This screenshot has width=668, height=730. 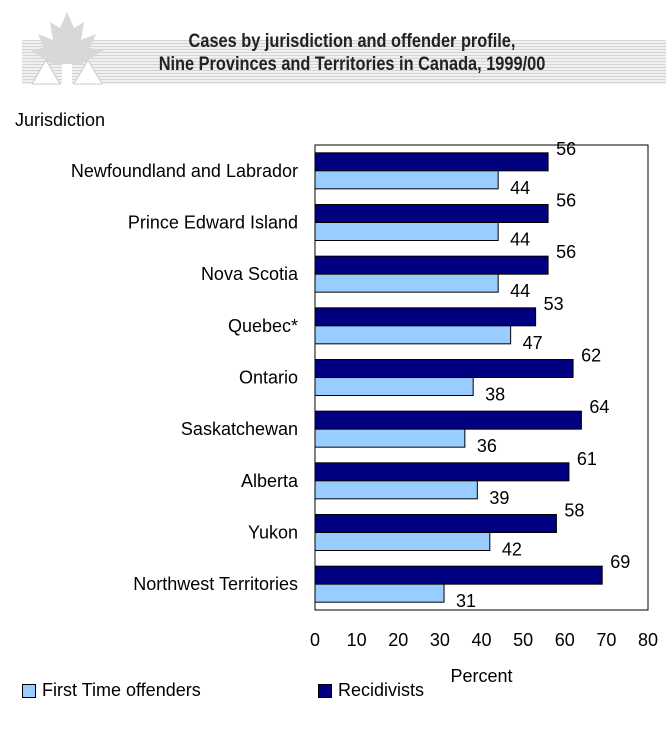 I want to click on data-label-first-time: 31, so click(x=466, y=601).